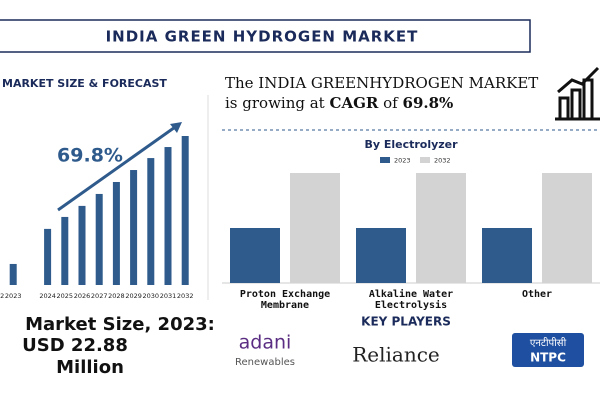  I want to click on x-tick-label: 2031, so click(168, 296).